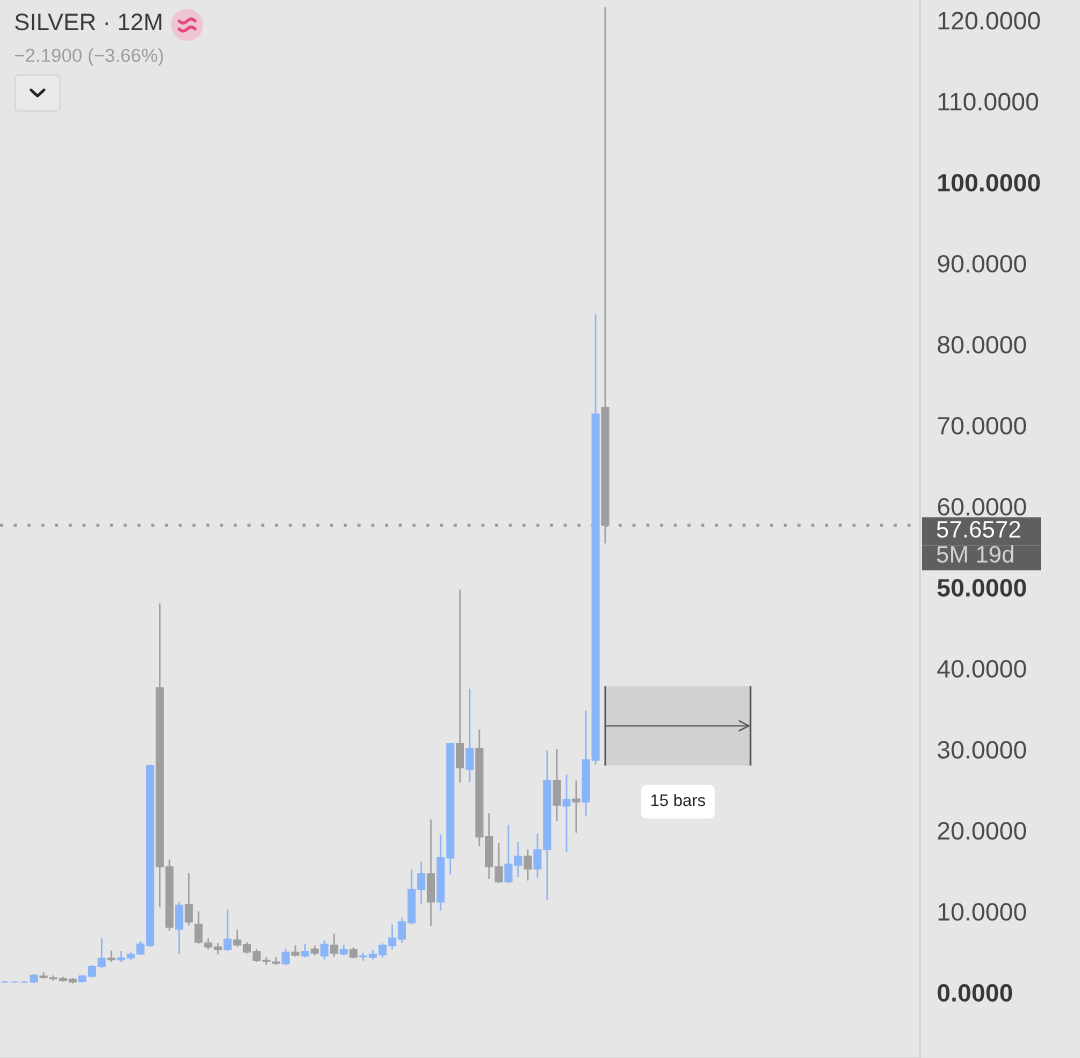 The width and height of the screenshot is (1080, 1058). What do you see at coordinates (989, 20) in the screenshot?
I see `y-tick-label: 120.0000` at bounding box center [989, 20].